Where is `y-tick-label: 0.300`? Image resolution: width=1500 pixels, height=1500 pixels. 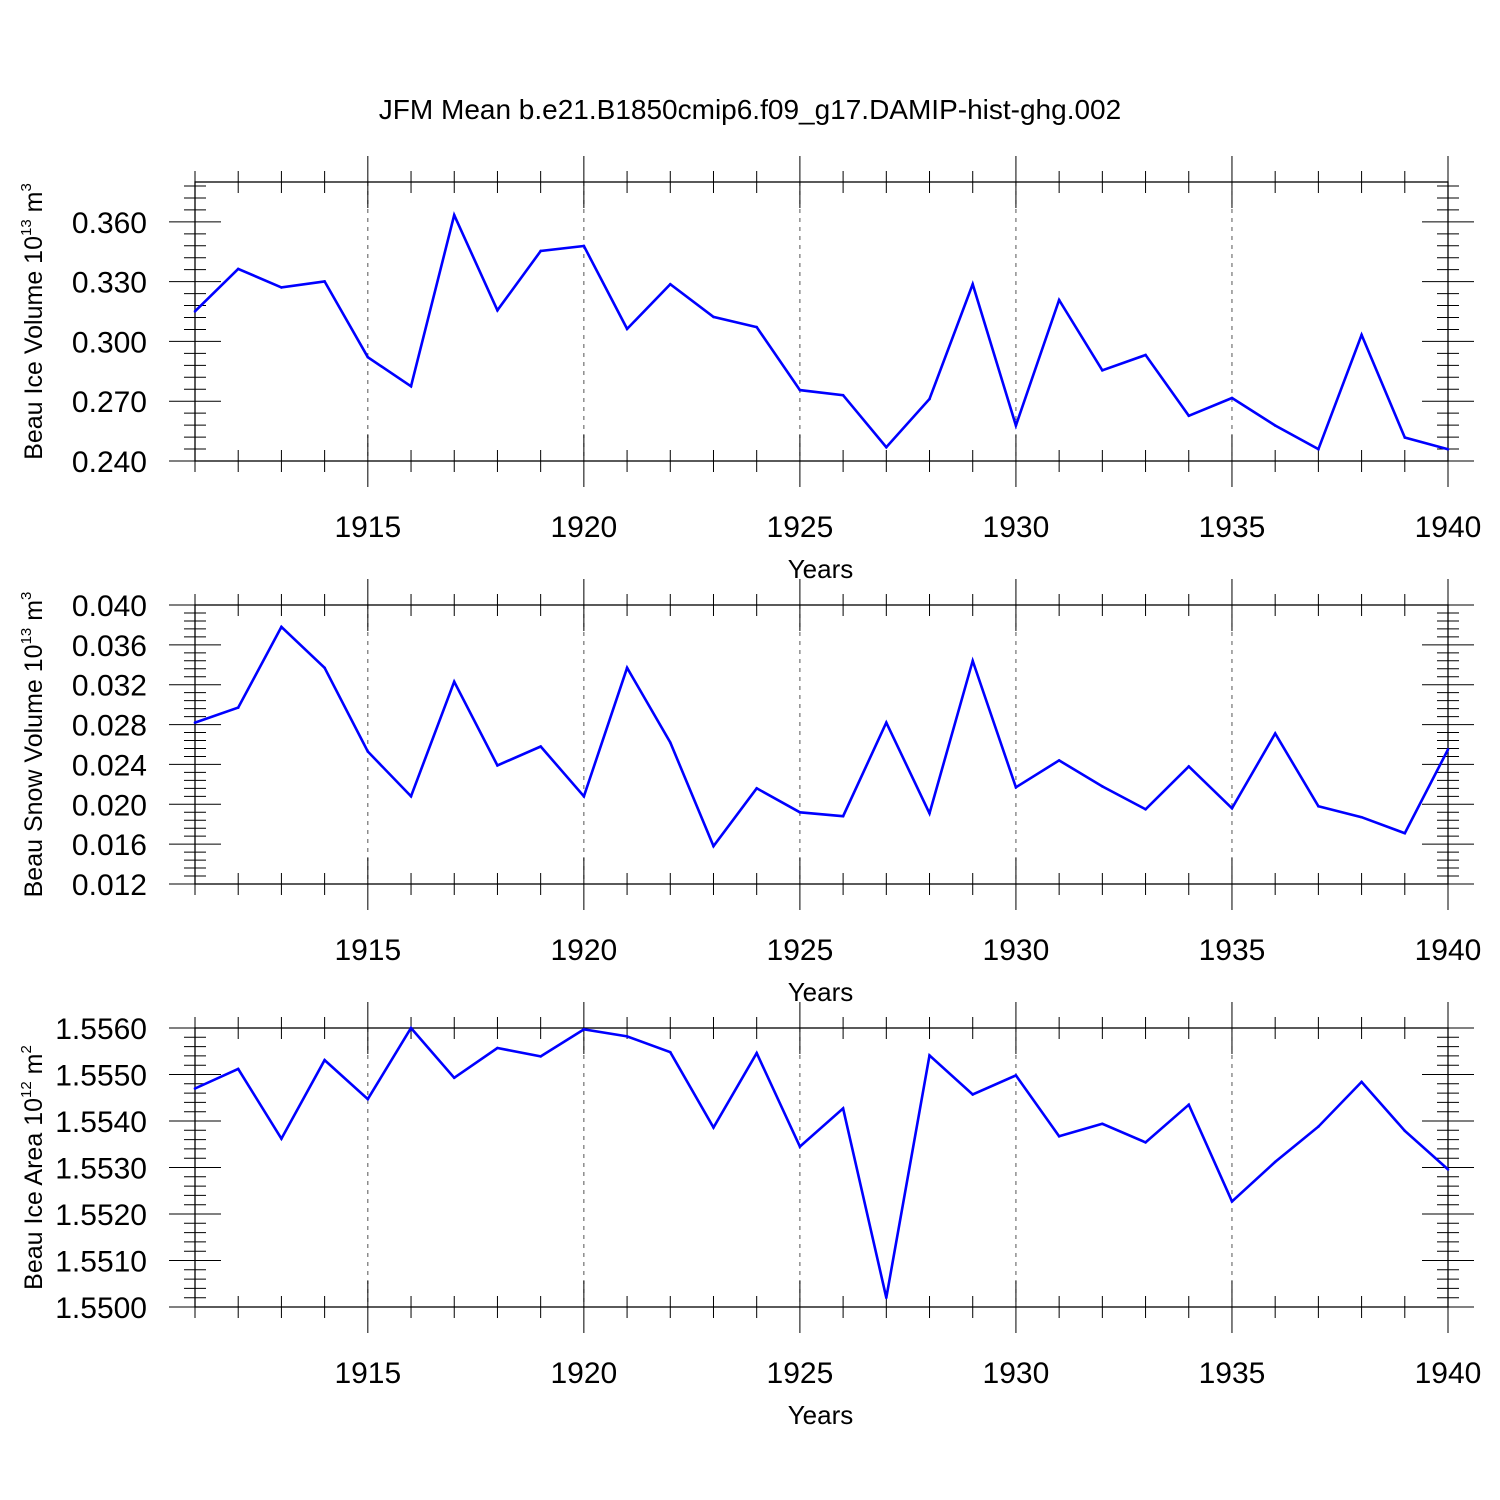 y-tick-label: 0.300 is located at coordinates (109, 342).